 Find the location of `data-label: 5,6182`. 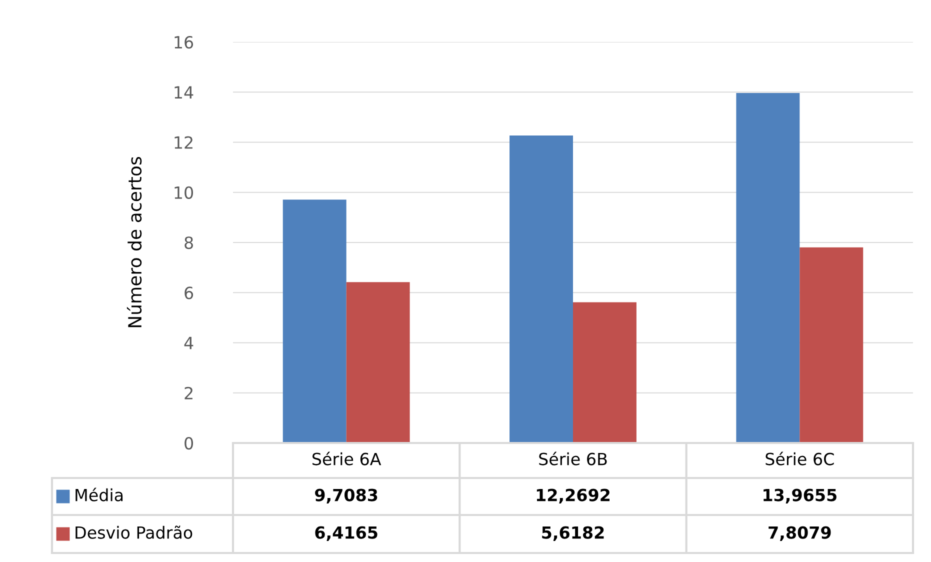

data-label: 5,6182 is located at coordinates (573, 533).